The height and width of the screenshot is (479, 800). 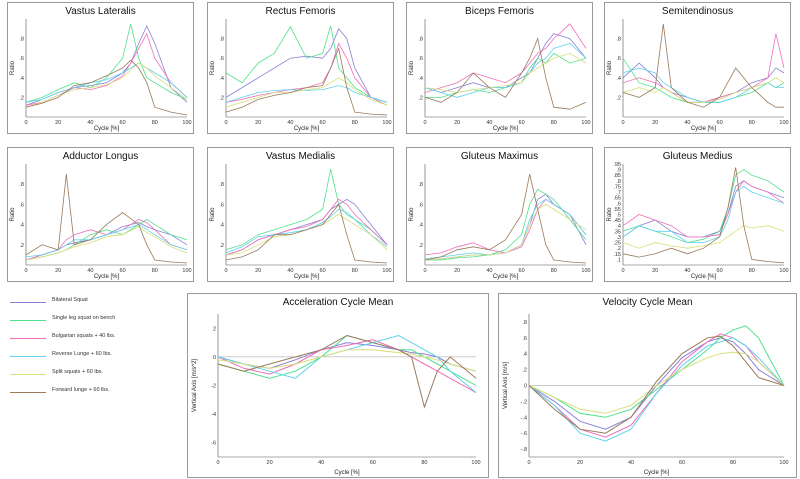 I want to click on y-tick-label: -6, so click(x=213, y=444).